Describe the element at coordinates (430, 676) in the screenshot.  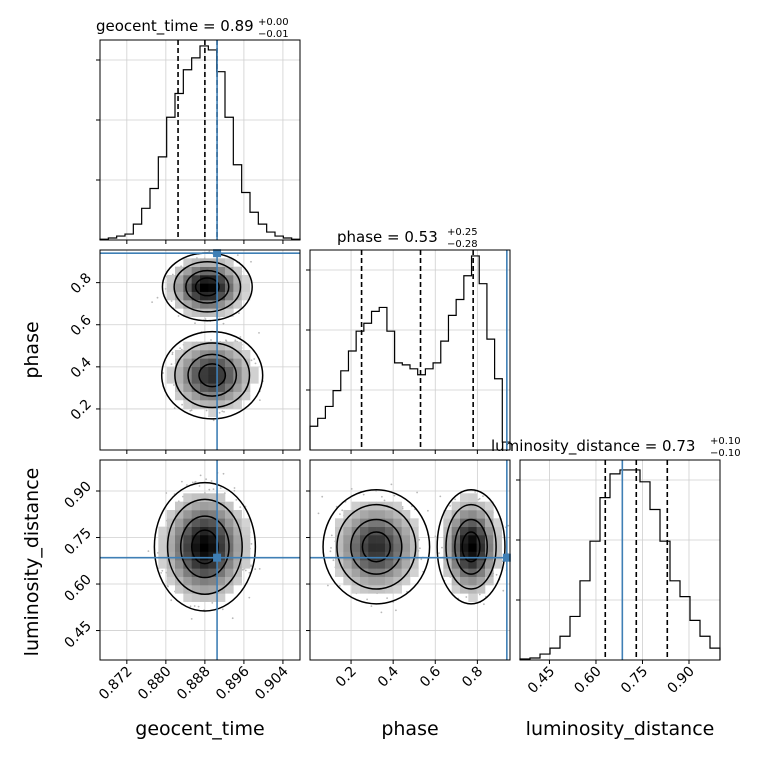
I see `xtick-label-phase-2: 0.6` at that location.